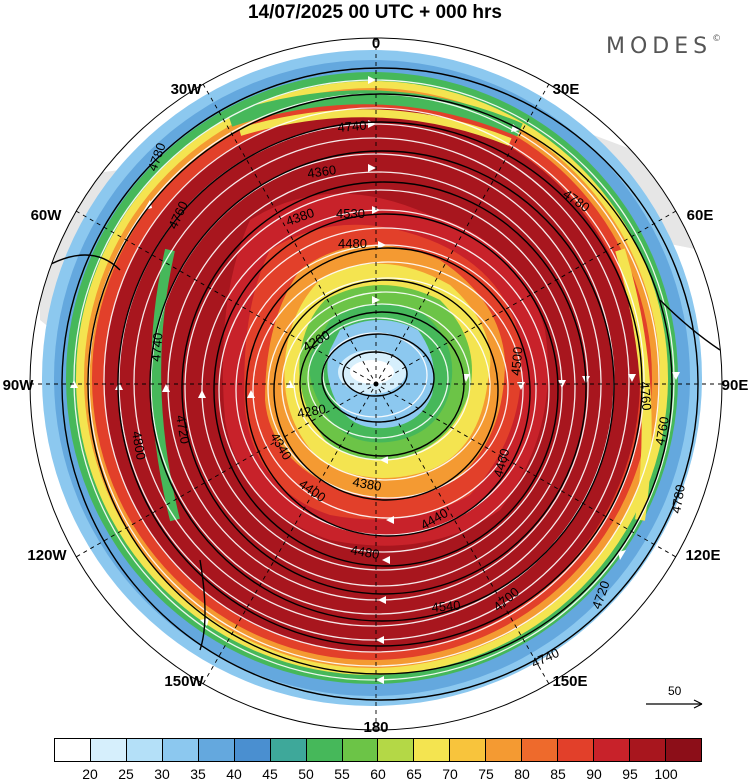  I want to click on colorbar-tick-label: 75, so click(486, 774).